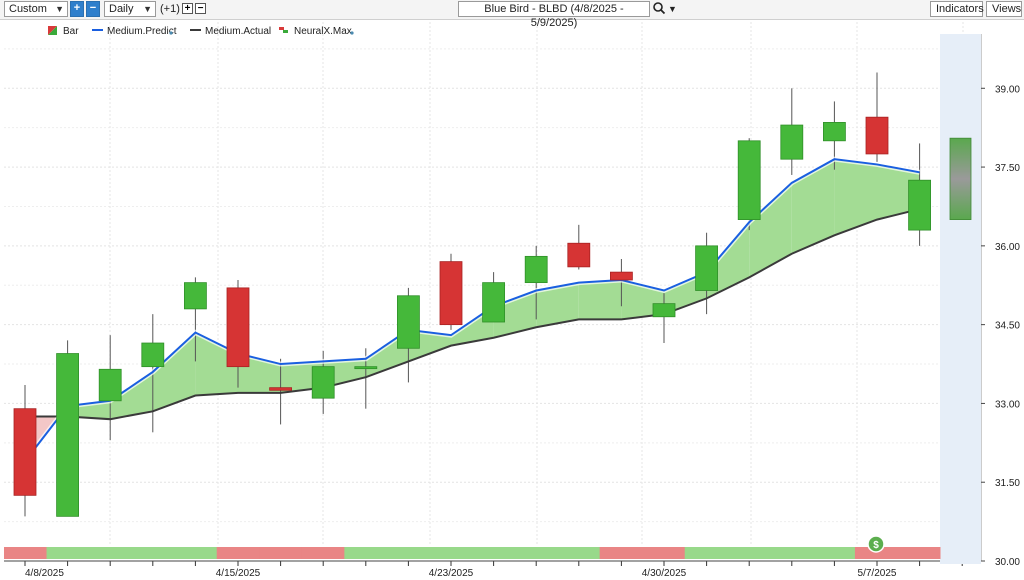 This screenshot has width=1024, height=580. I want to click on y-tick-label: 30.00, so click(1007, 562).